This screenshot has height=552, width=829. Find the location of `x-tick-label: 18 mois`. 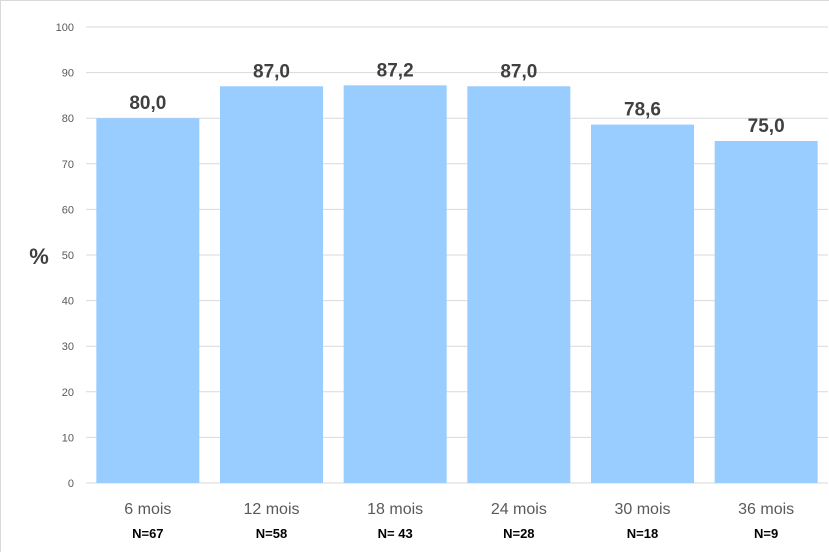

x-tick-label: 18 mois is located at coordinates (395, 509).